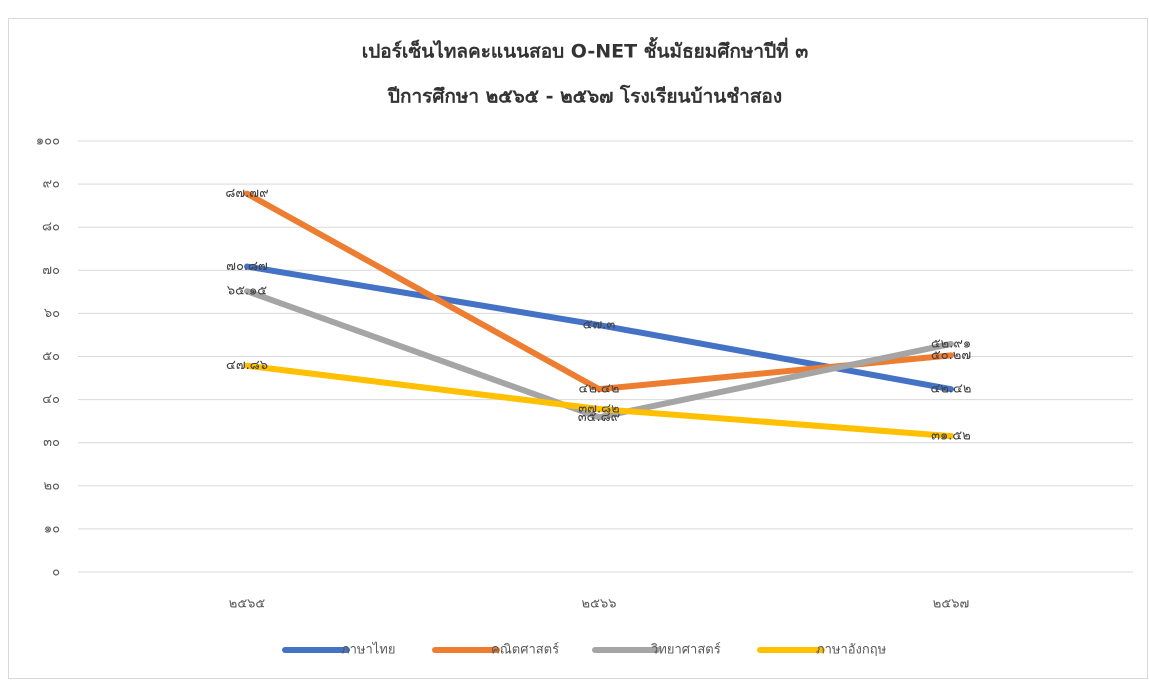 This screenshot has height=680, width=1149. I want to click on data-label: ๓๗.๘๒, so click(598, 408).